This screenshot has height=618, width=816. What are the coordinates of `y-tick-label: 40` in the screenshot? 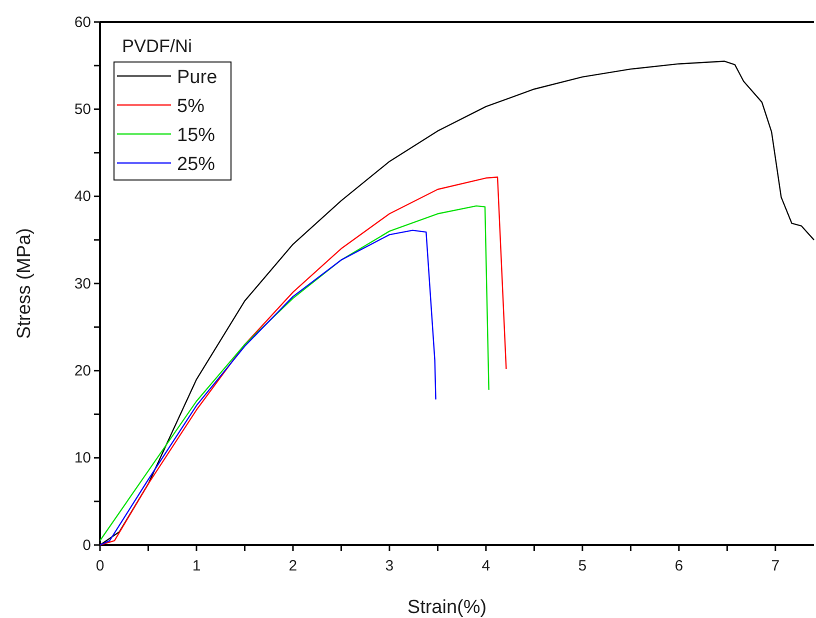 It's located at (82, 197).